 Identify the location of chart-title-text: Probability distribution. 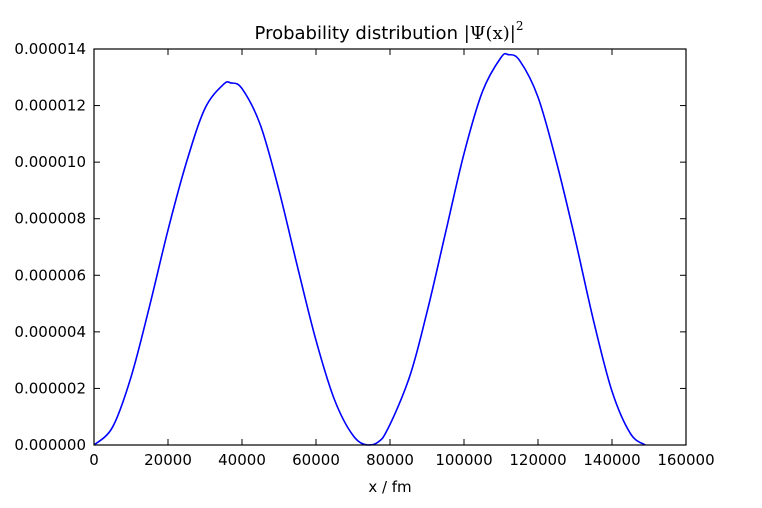
(359, 33).